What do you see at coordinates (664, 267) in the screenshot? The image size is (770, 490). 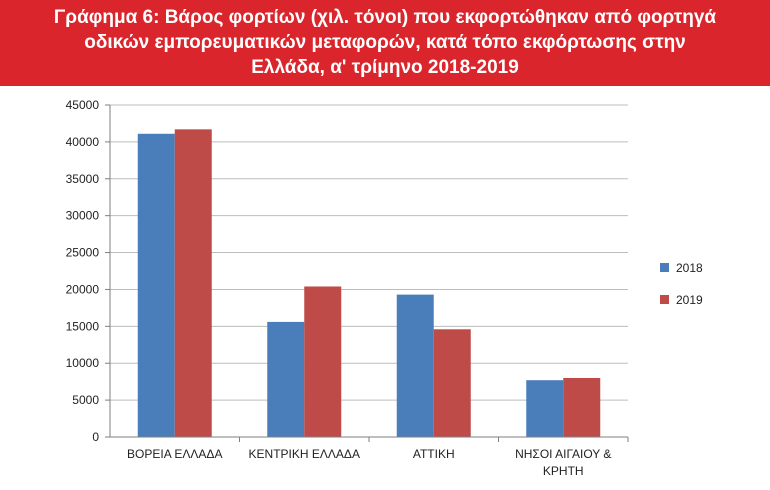 I see `legend-swatch-2018` at bounding box center [664, 267].